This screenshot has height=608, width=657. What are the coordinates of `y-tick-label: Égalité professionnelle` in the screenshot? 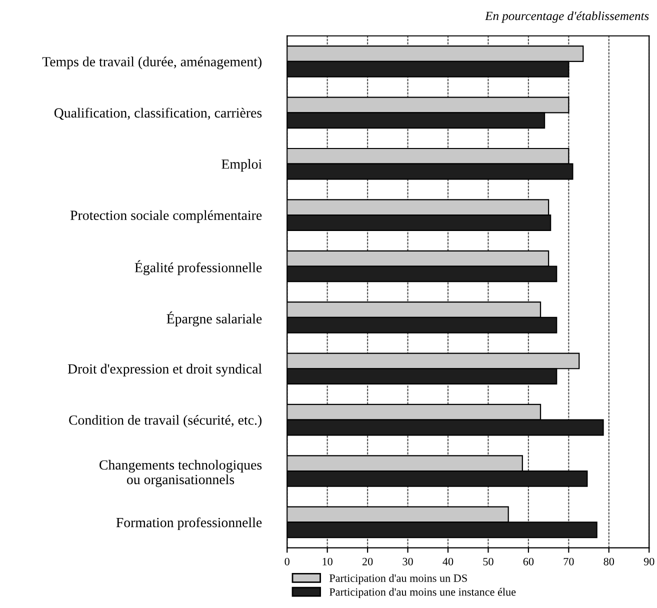 It's located at (198, 268).